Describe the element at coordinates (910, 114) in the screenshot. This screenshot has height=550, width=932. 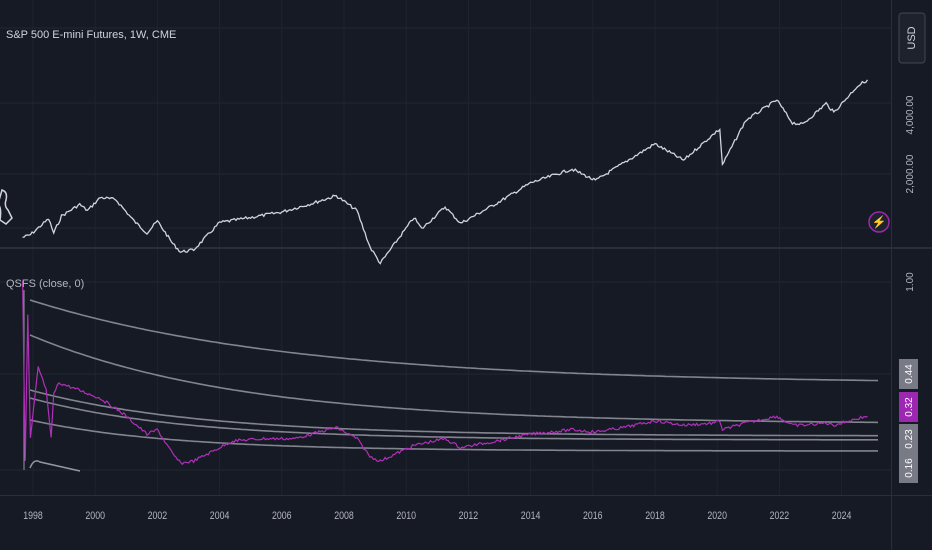
I see `y-tick-label: 4,000.00` at that location.